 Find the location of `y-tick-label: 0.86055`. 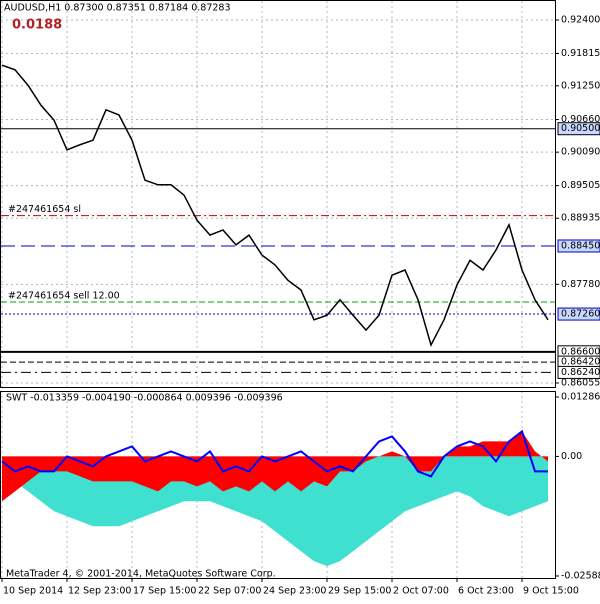

y-tick-label: 0.86055 is located at coordinates (580, 382).